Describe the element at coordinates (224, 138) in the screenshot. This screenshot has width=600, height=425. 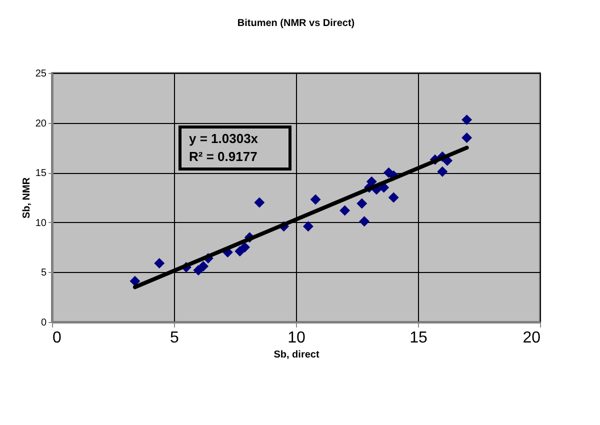
I see `annotation: y = 1.0303x` at that location.